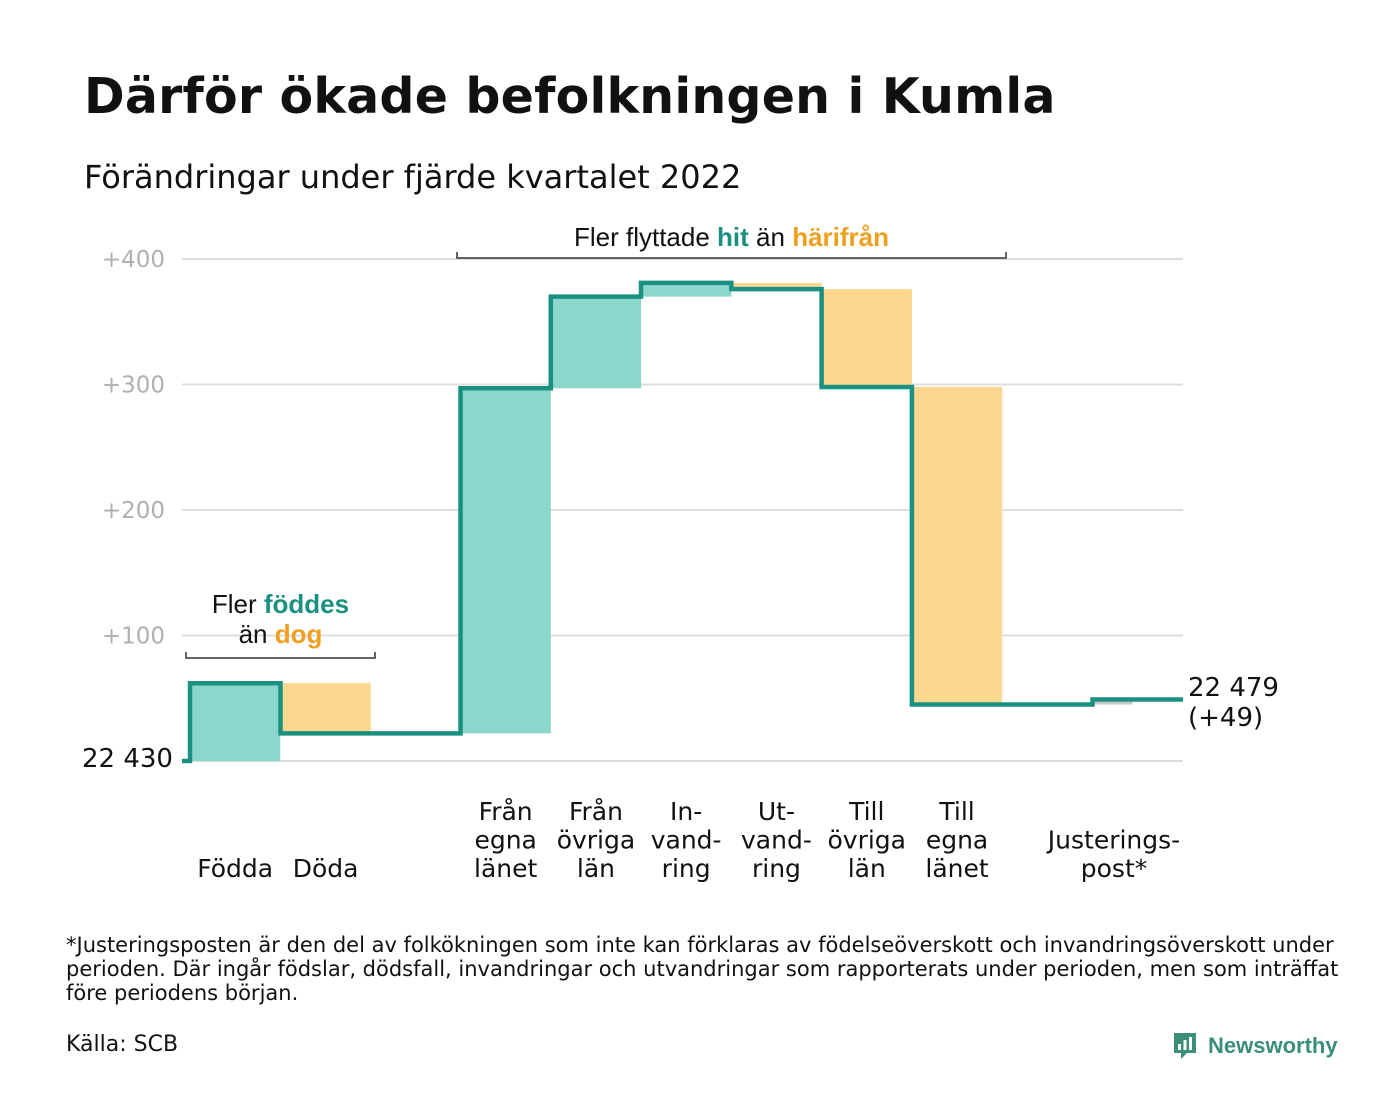  I want to click on brand-name: Newsworthy, so click(1273, 1045).